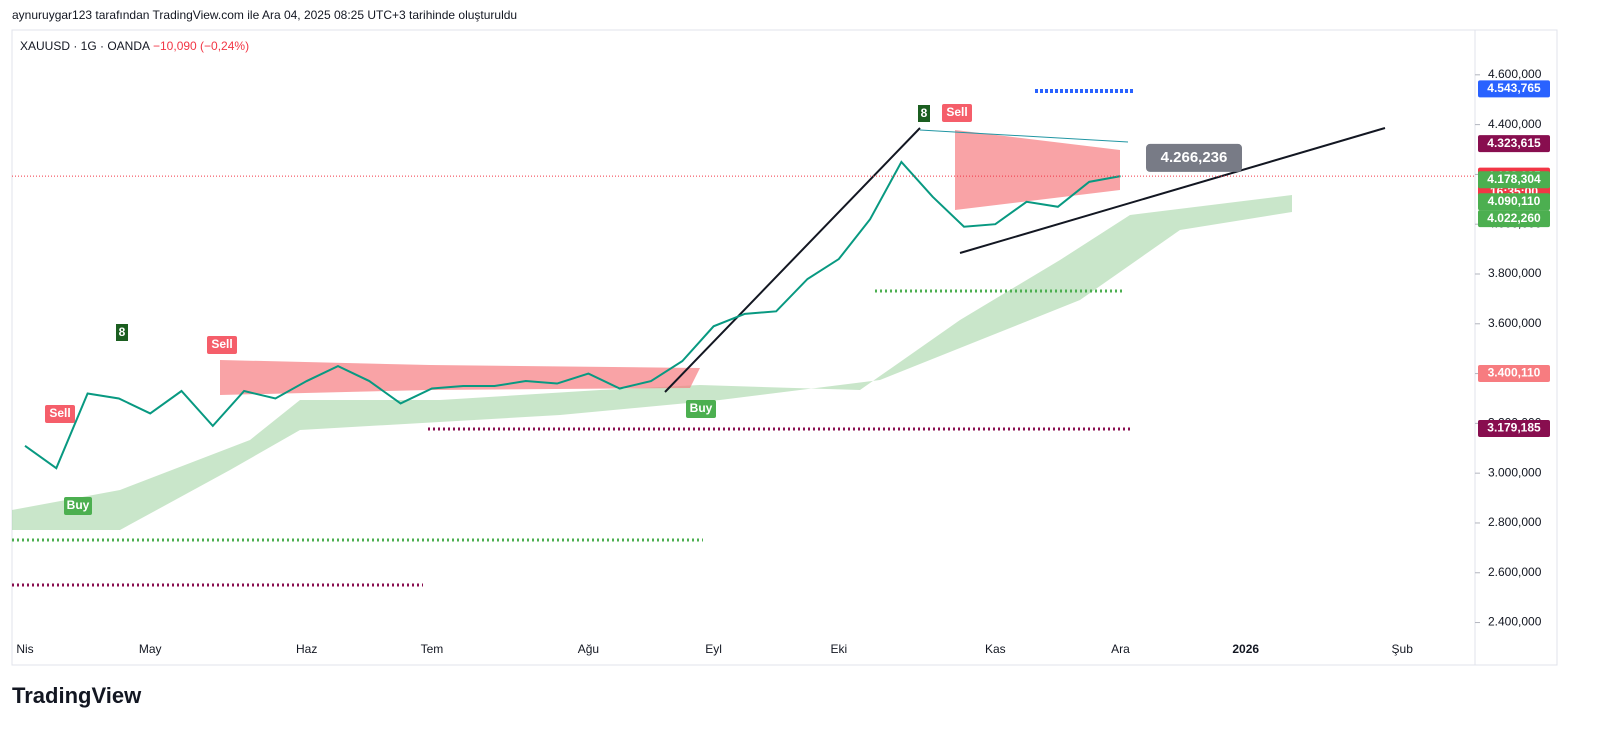  What do you see at coordinates (838, 649) in the screenshot?
I see `x-tick-label: Eki` at bounding box center [838, 649].